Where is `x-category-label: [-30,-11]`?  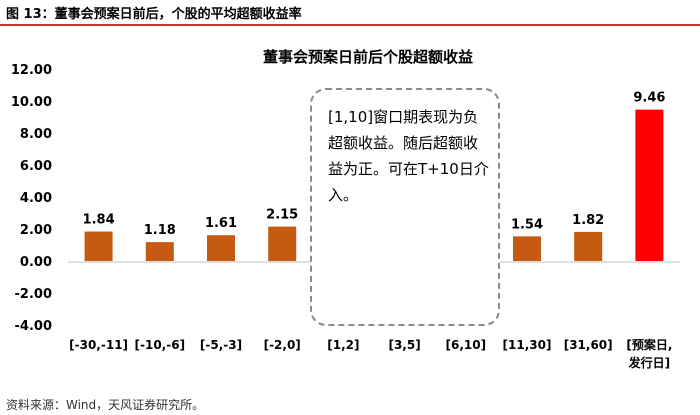
x-category-label: [-30,-11] is located at coordinates (98, 345).